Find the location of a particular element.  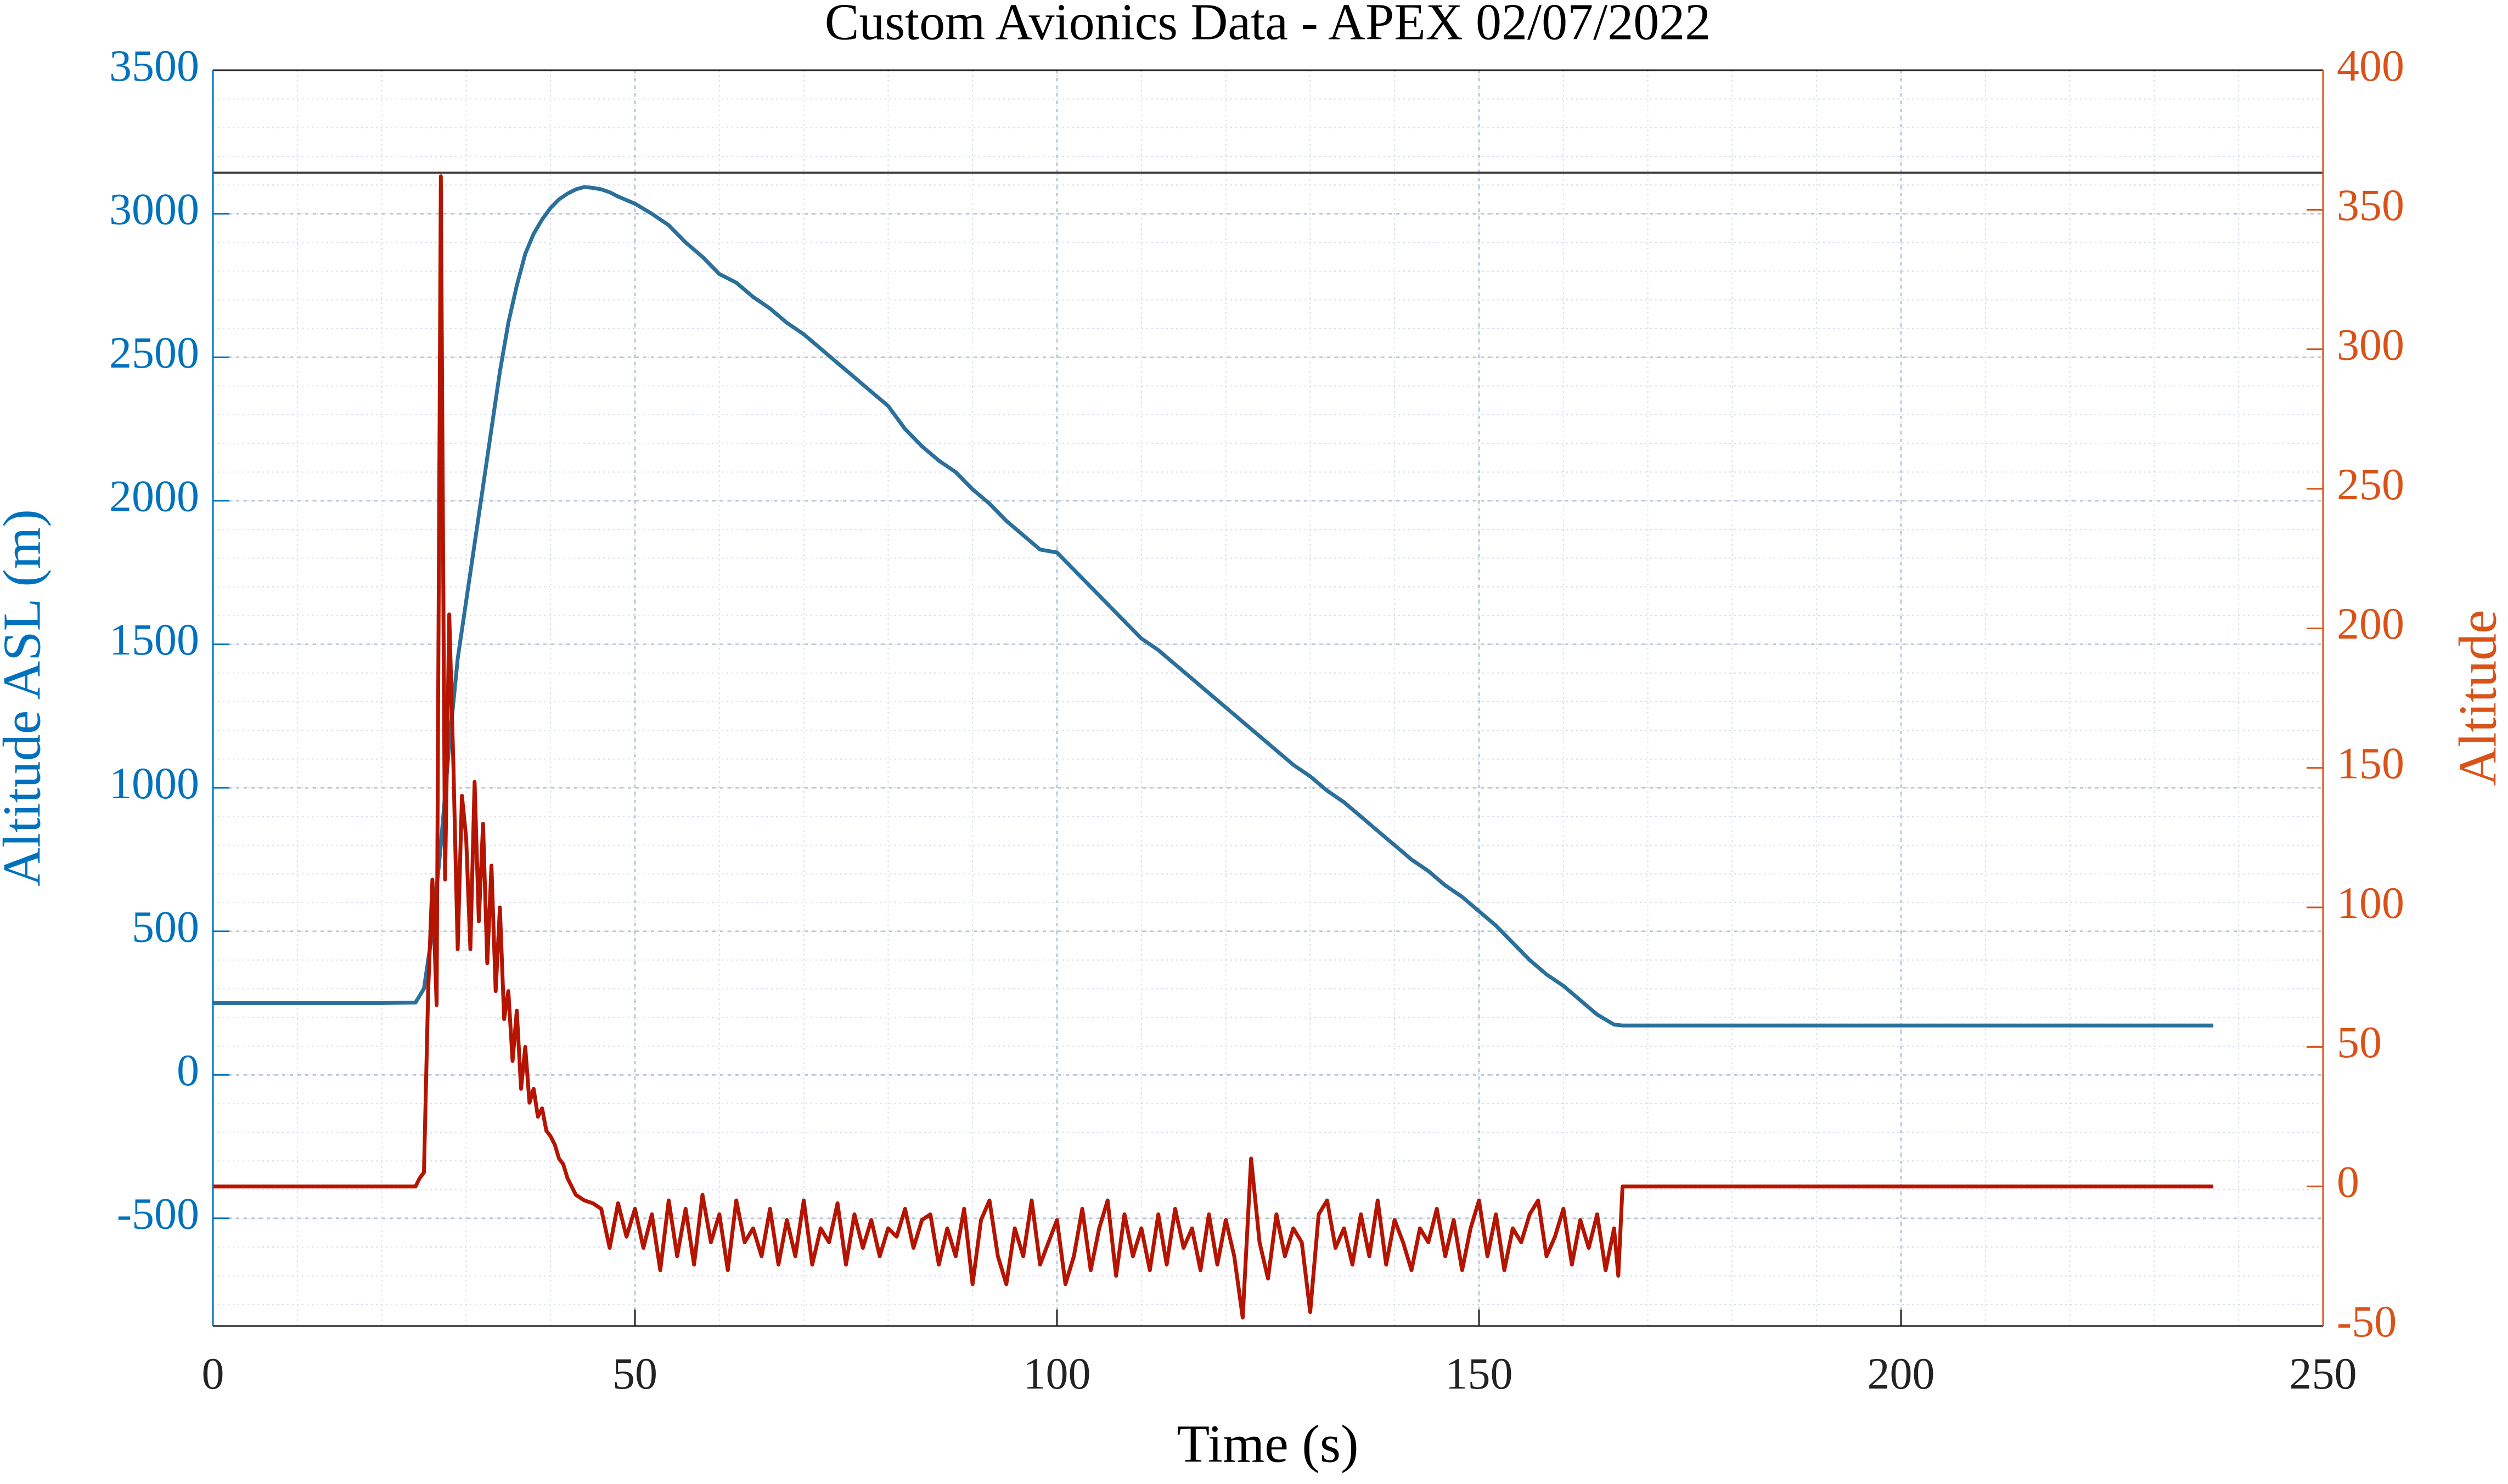

y2-tick-label: 350 is located at coordinates (2370, 205).